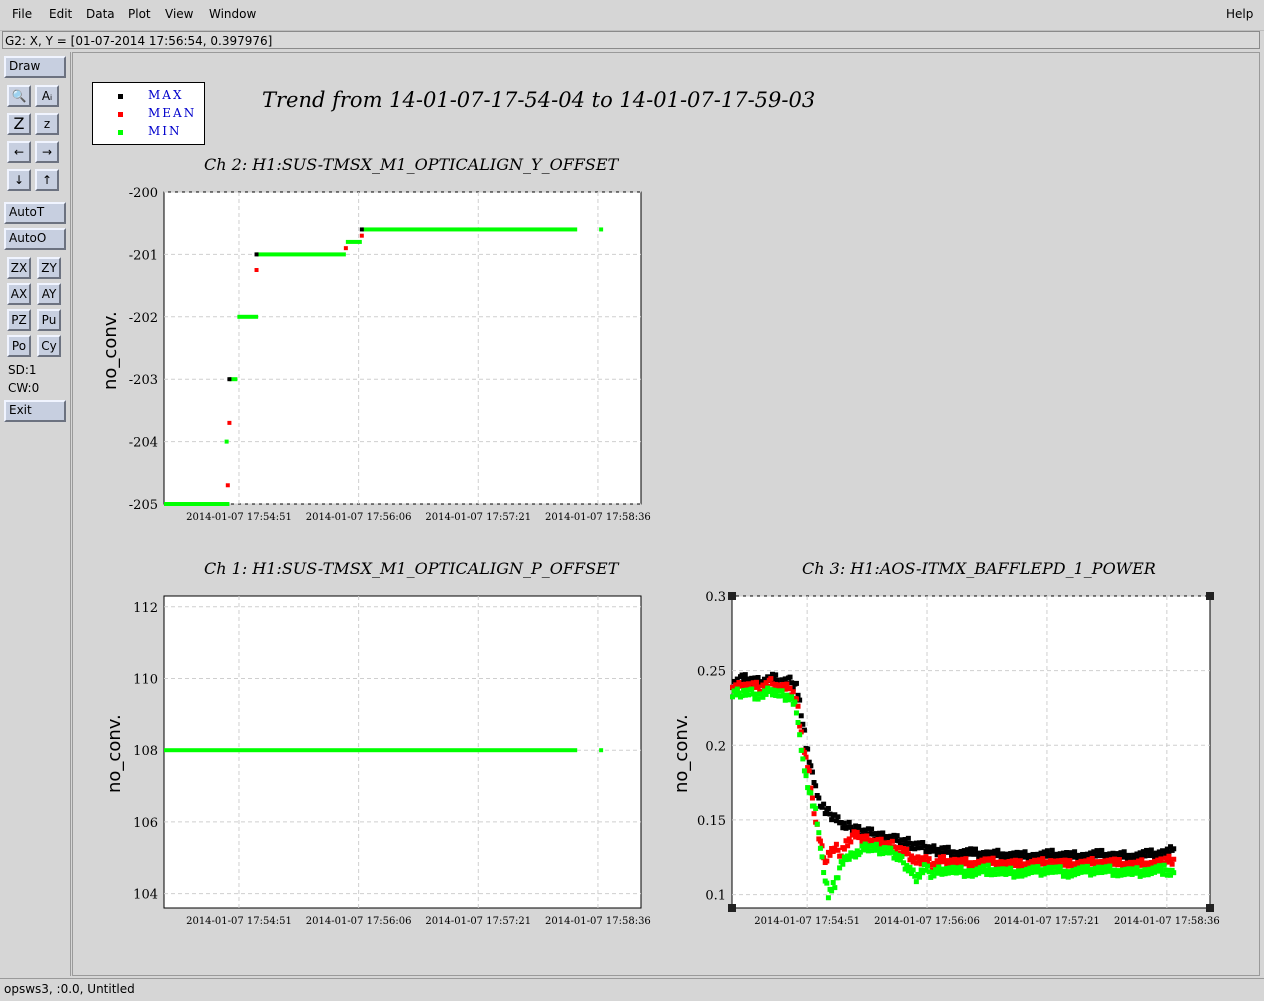 This screenshot has width=1264, height=1001. I want to click on cy-button: Cy, so click(49, 346).